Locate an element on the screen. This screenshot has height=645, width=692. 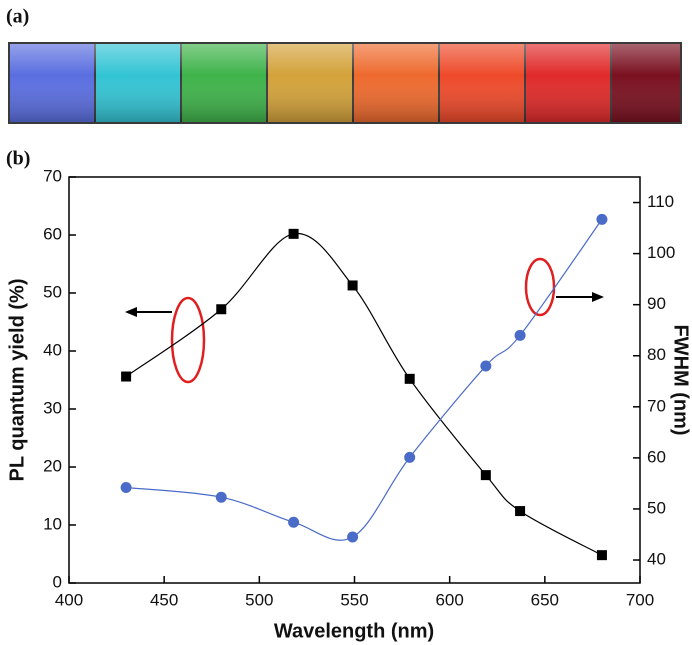
x-tick-label: 450 is located at coordinates (164, 599).